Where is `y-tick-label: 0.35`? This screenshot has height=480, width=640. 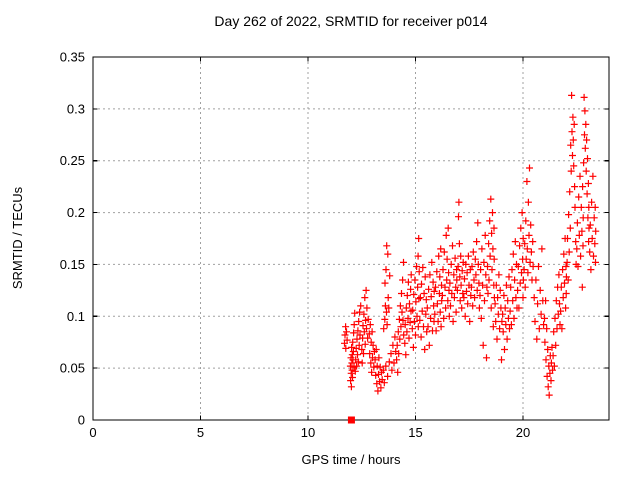
y-tick-label: 0.35 is located at coordinates (72, 57).